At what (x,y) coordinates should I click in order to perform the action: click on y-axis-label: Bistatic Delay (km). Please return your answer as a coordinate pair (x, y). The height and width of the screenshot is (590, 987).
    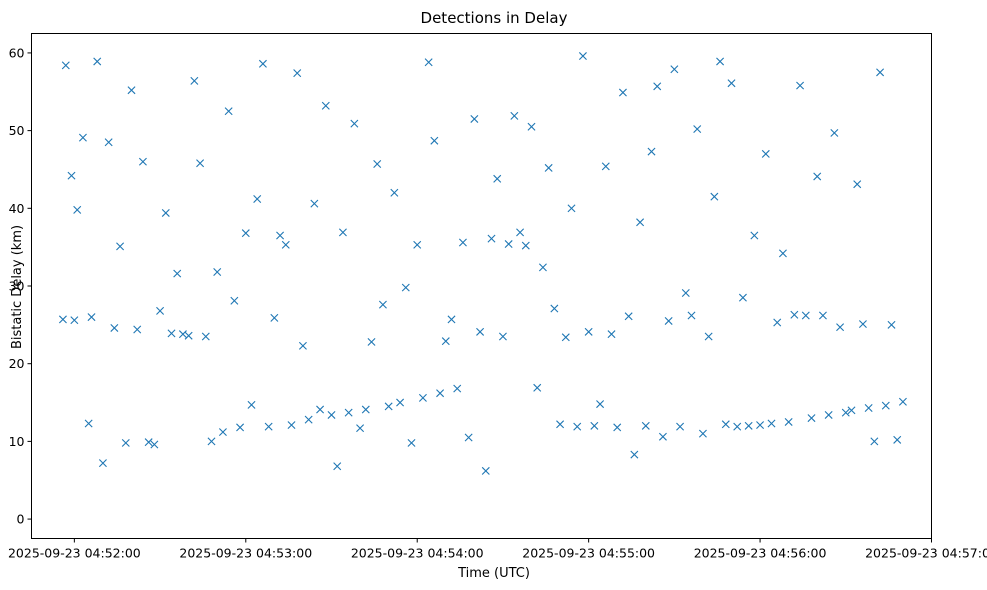
    Looking at the image, I should click on (17, 287).